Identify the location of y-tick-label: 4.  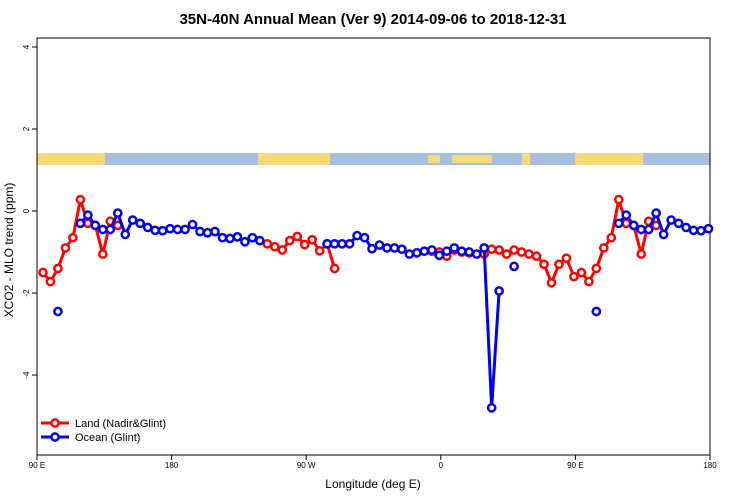
(26, 46).